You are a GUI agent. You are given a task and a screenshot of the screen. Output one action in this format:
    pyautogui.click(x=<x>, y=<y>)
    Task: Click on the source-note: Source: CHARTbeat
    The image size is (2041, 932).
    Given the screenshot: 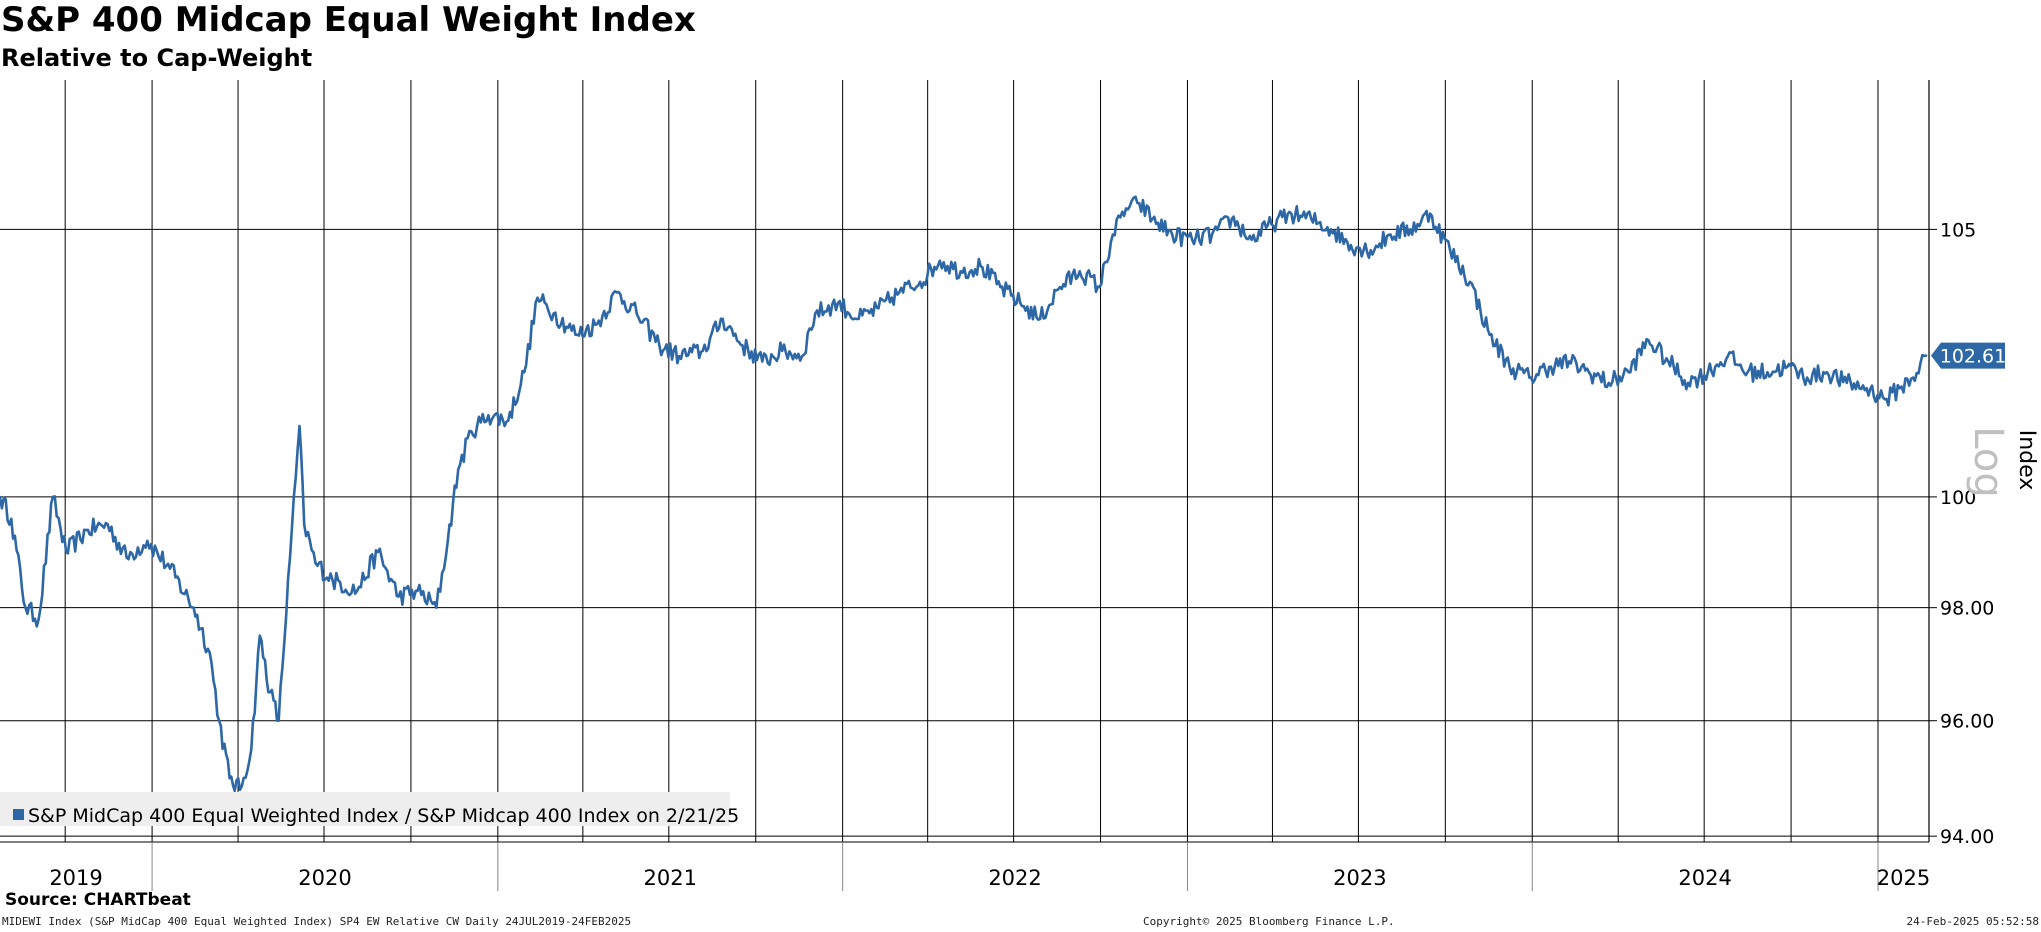 What is the action you would take?
    pyautogui.click(x=98, y=900)
    